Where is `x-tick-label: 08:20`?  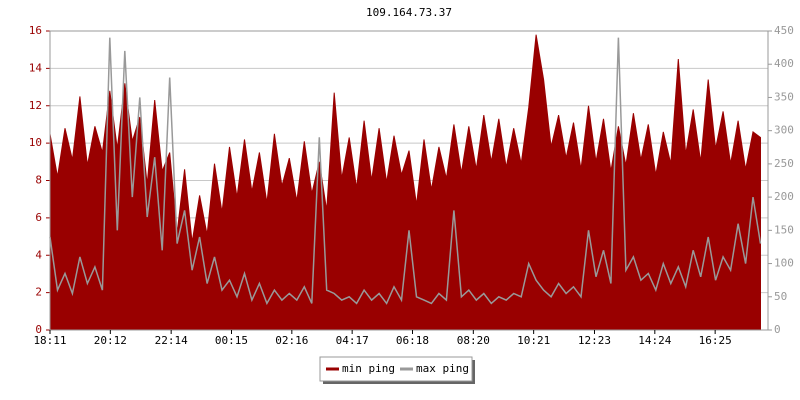
x-tick-label: 08:20 is located at coordinates (473, 340).